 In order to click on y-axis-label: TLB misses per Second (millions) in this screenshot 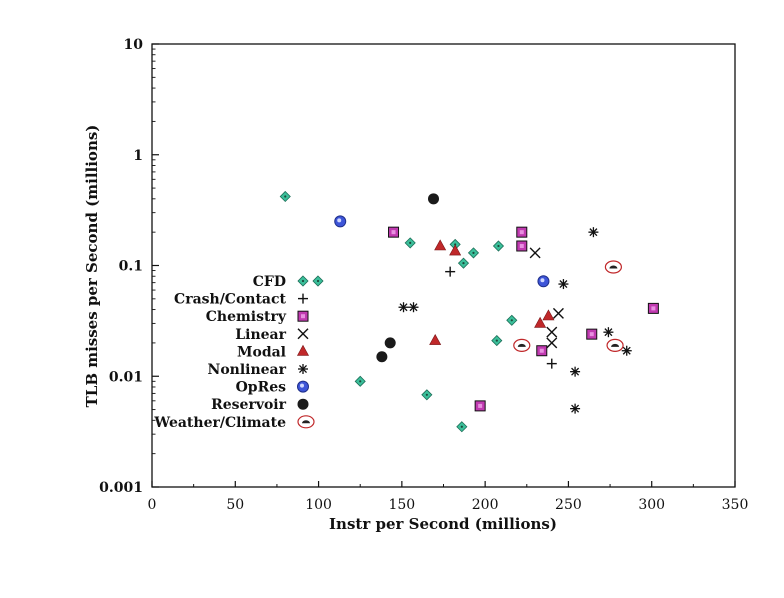, I will do `click(92, 266)`.